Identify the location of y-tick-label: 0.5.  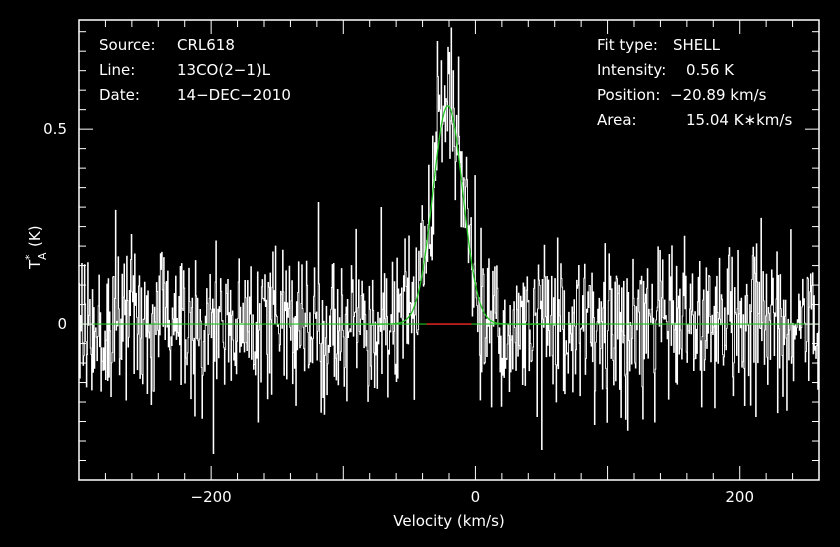
(55, 129).